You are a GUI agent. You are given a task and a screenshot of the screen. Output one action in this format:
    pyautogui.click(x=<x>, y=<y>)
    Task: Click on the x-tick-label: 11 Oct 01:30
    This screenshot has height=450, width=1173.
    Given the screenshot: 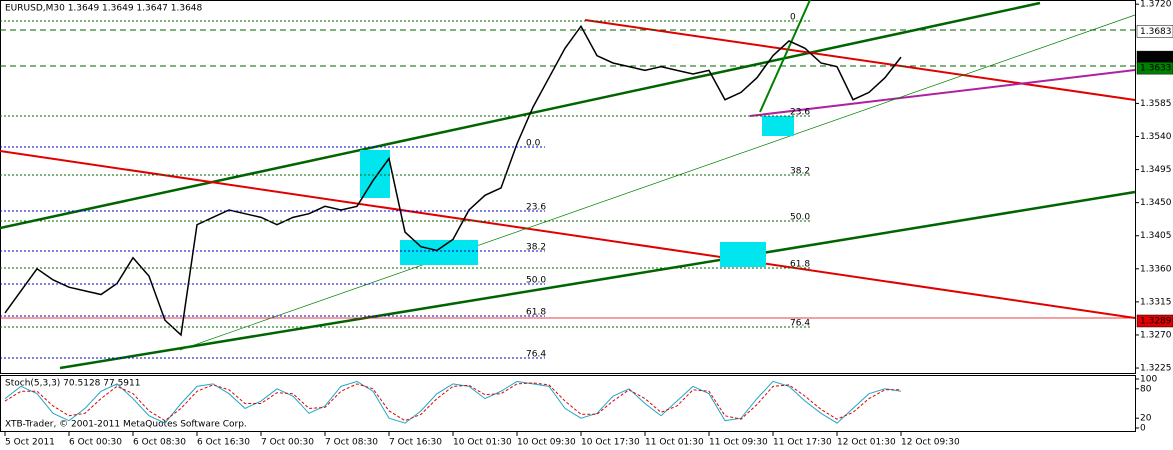 What is the action you would take?
    pyautogui.click(x=674, y=443)
    